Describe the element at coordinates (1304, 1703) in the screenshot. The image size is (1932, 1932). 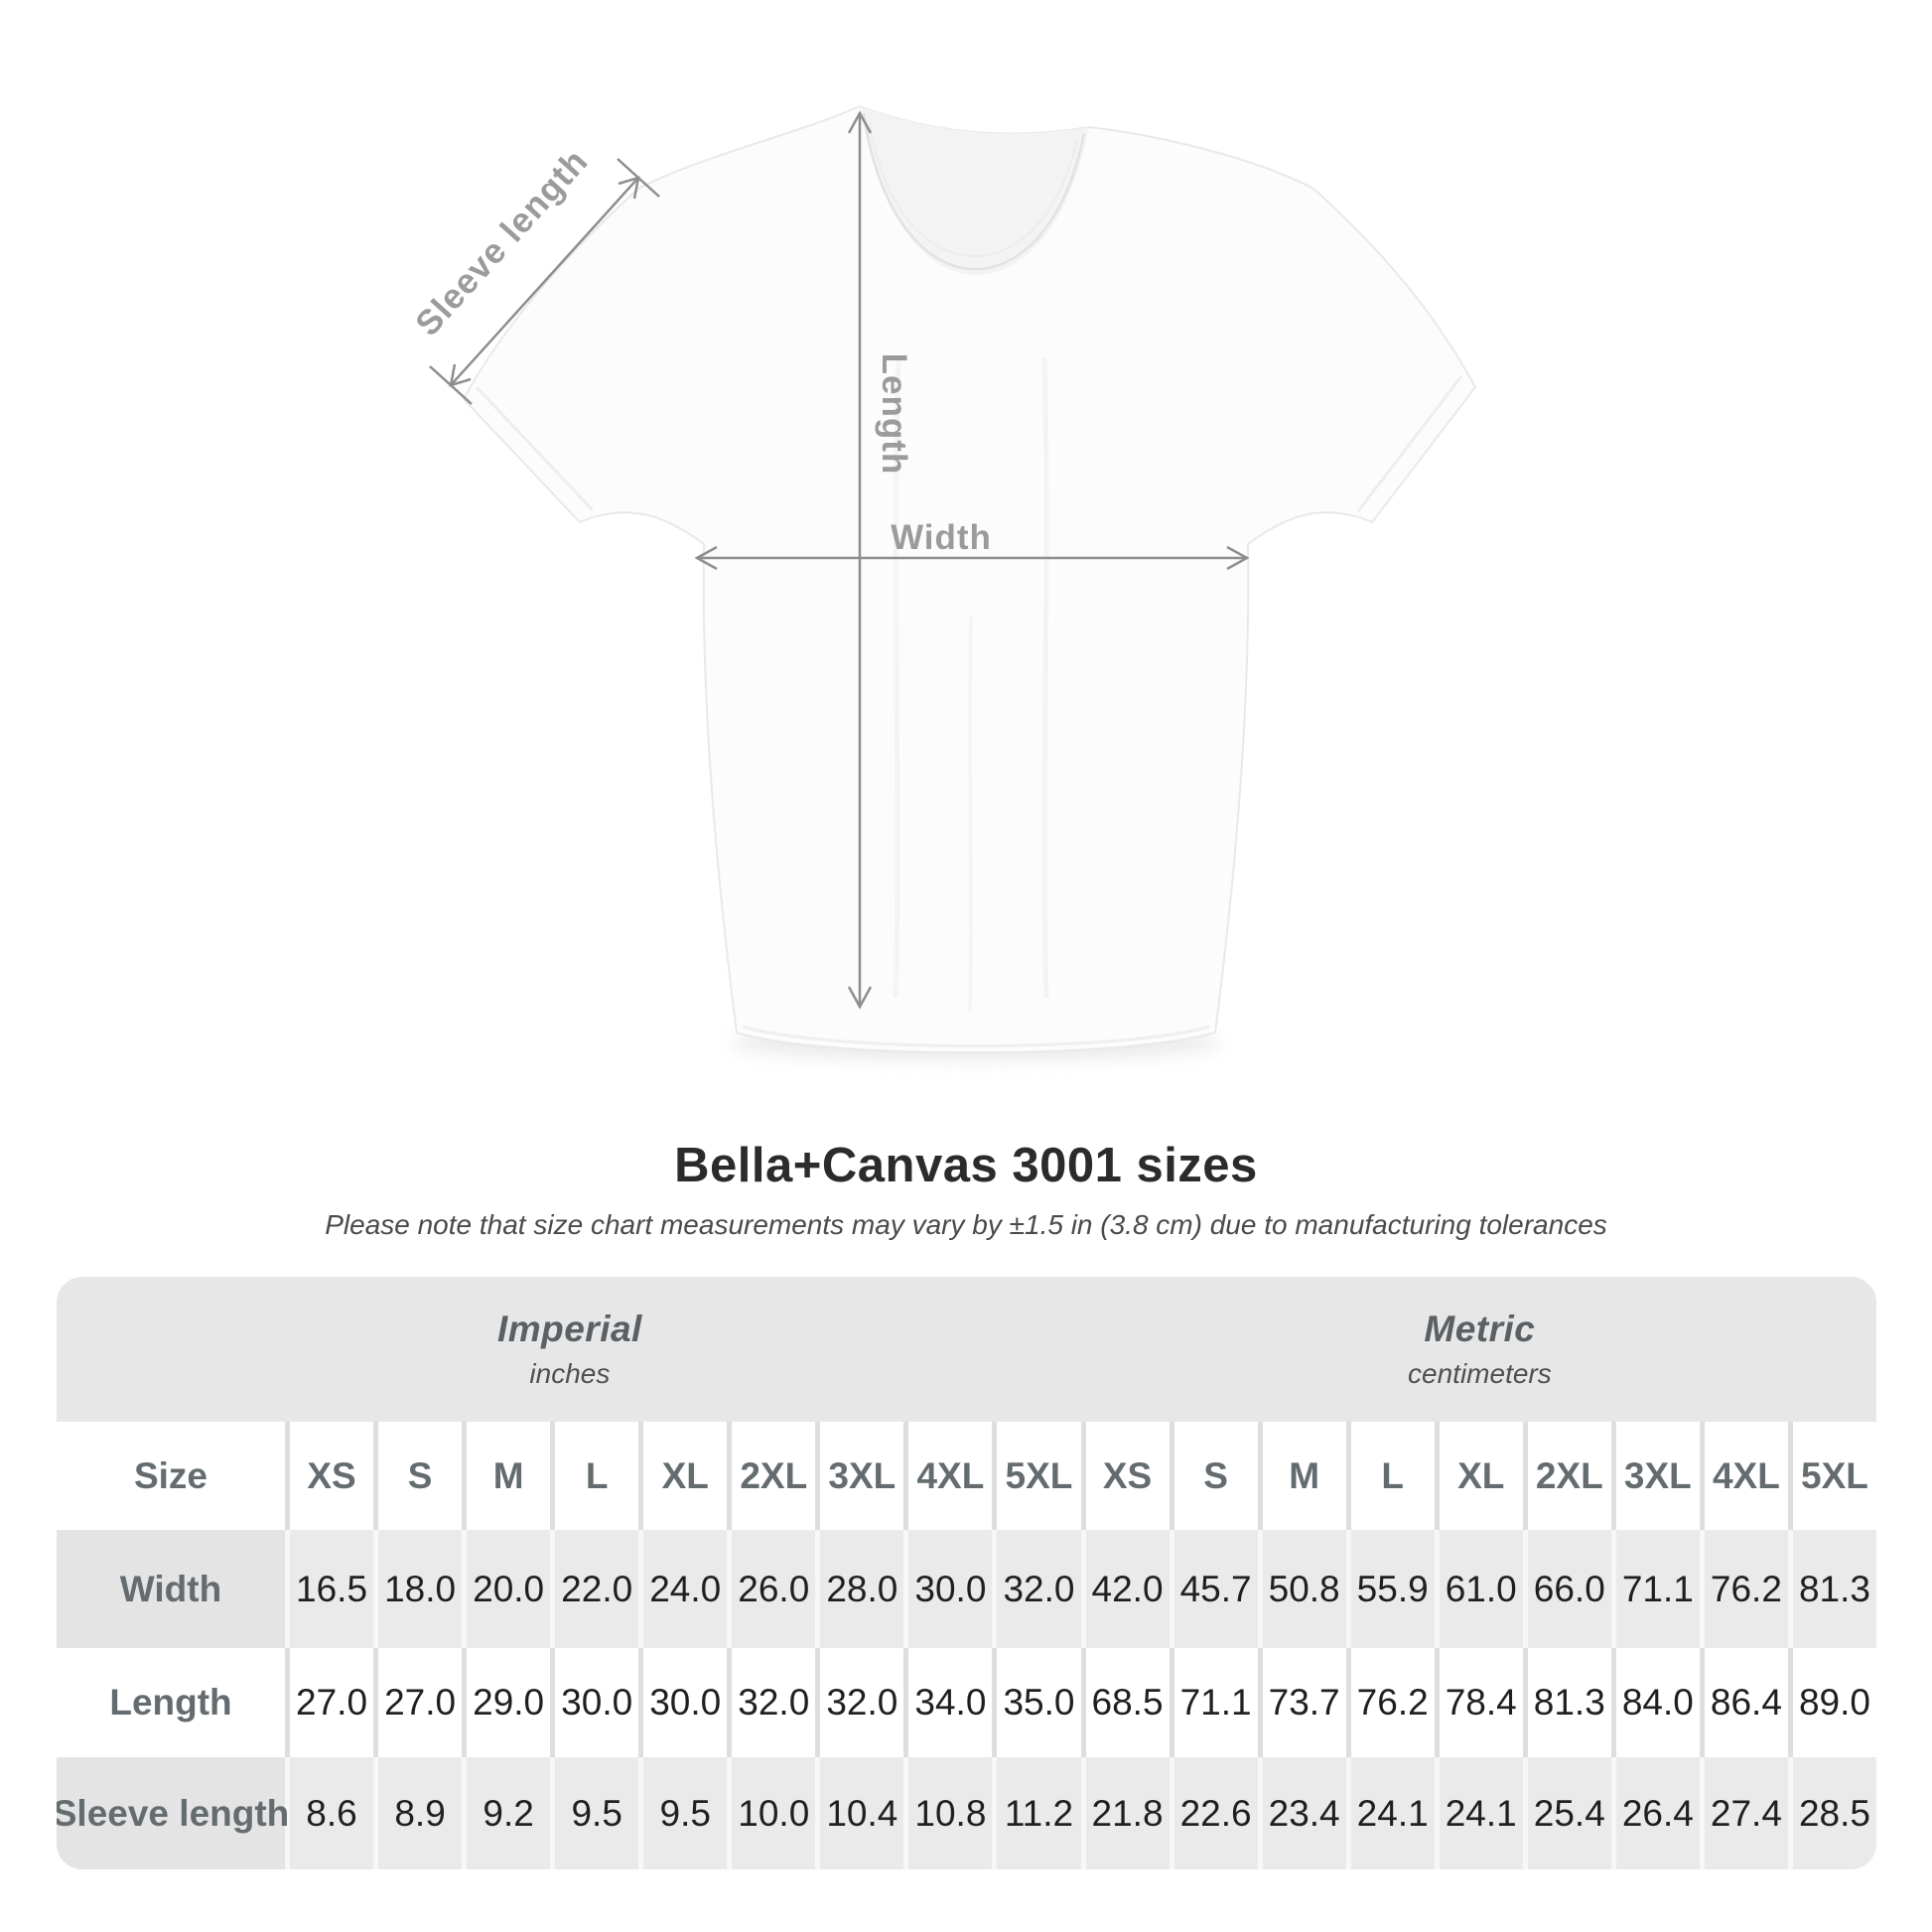
I see `value-metric-m: 73.7` at that location.